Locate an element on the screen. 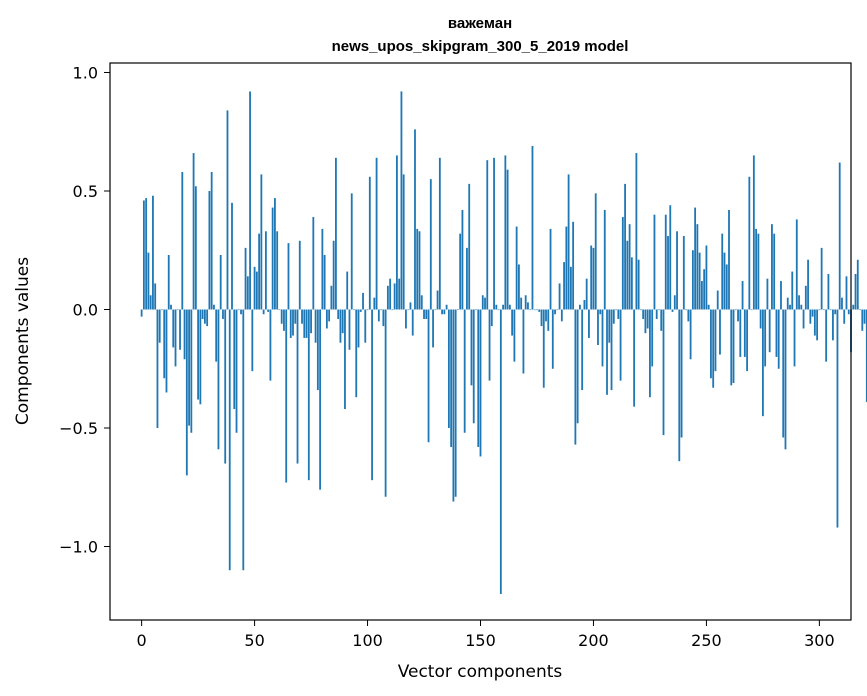 The width and height of the screenshot is (867, 696). x-axis-label: Vector components is located at coordinates (480, 672).